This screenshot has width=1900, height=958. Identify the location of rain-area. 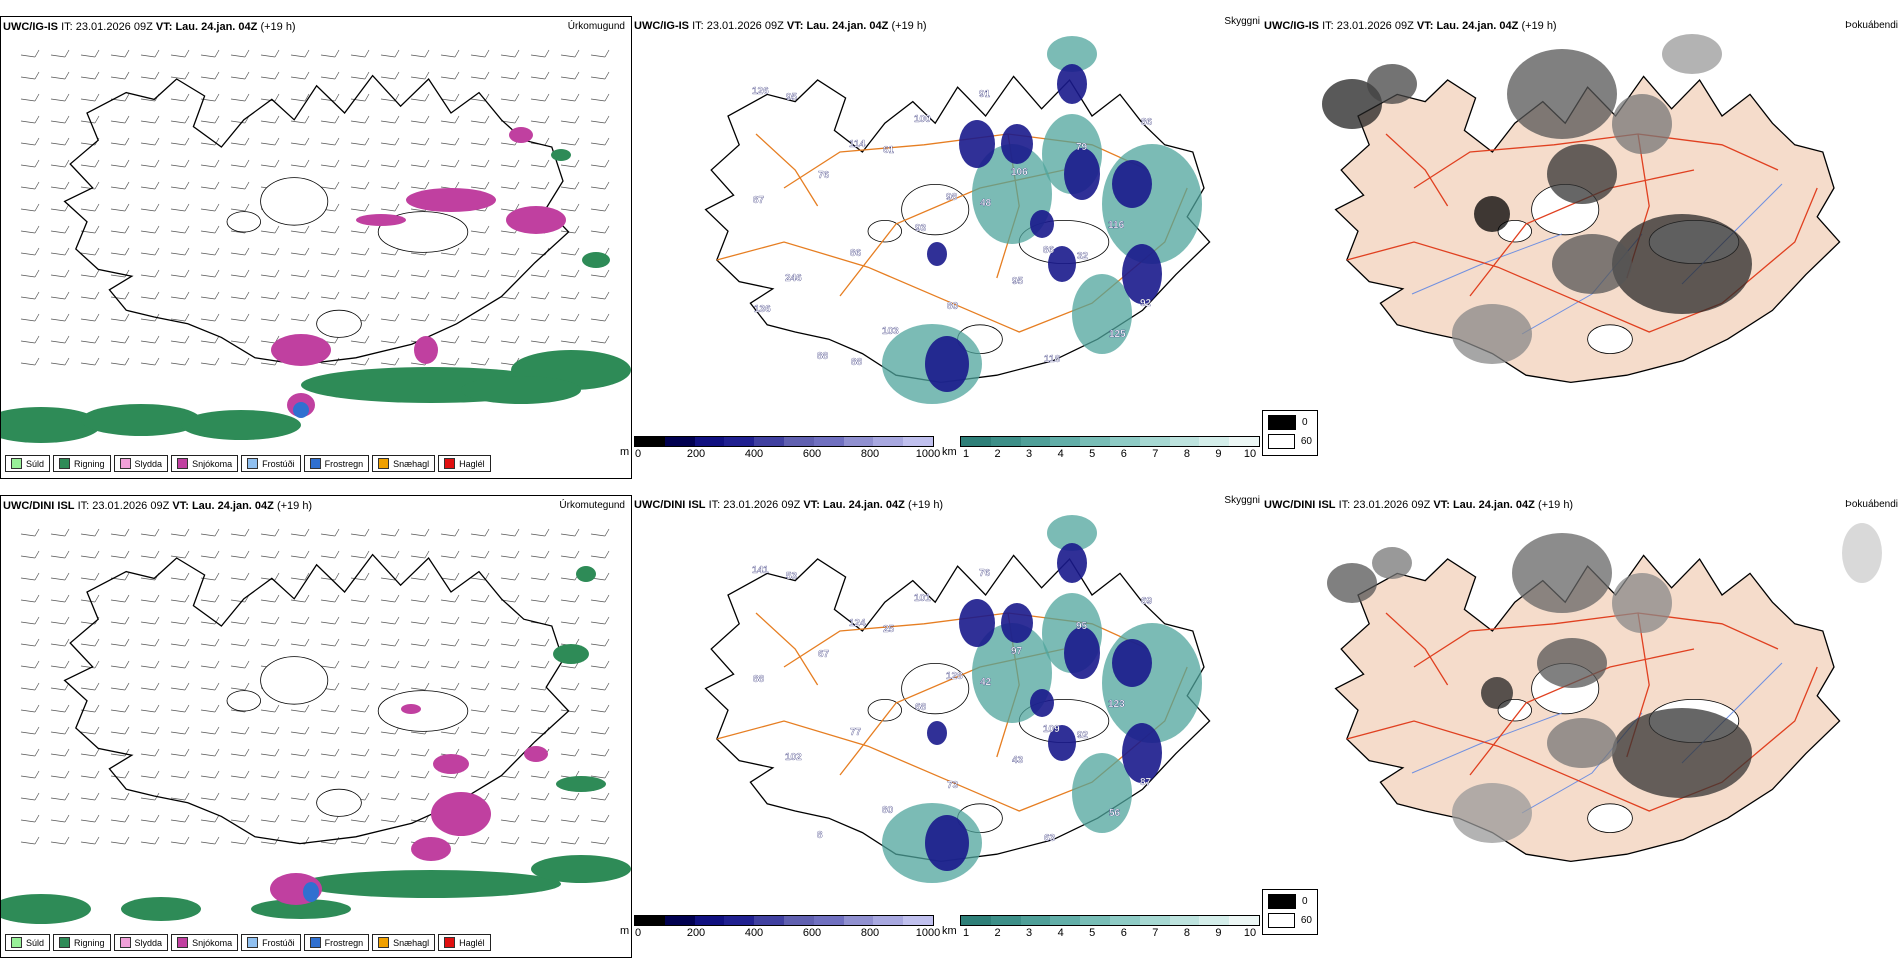
(51, 425).